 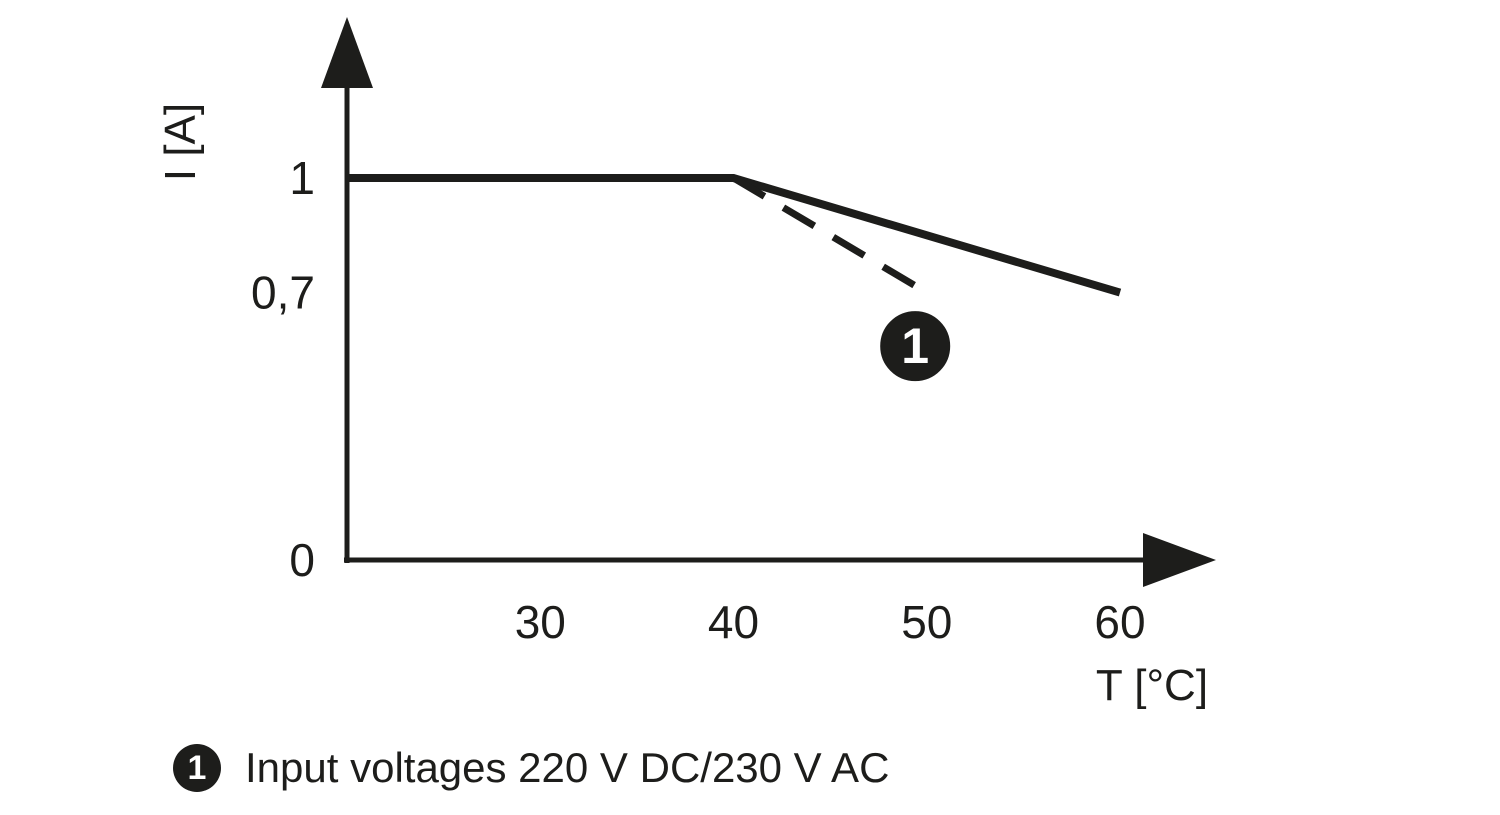 What do you see at coordinates (567, 767) in the screenshot?
I see `legend-text: Input voltages 220 V DC/230 V AC` at bounding box center [567, 767].